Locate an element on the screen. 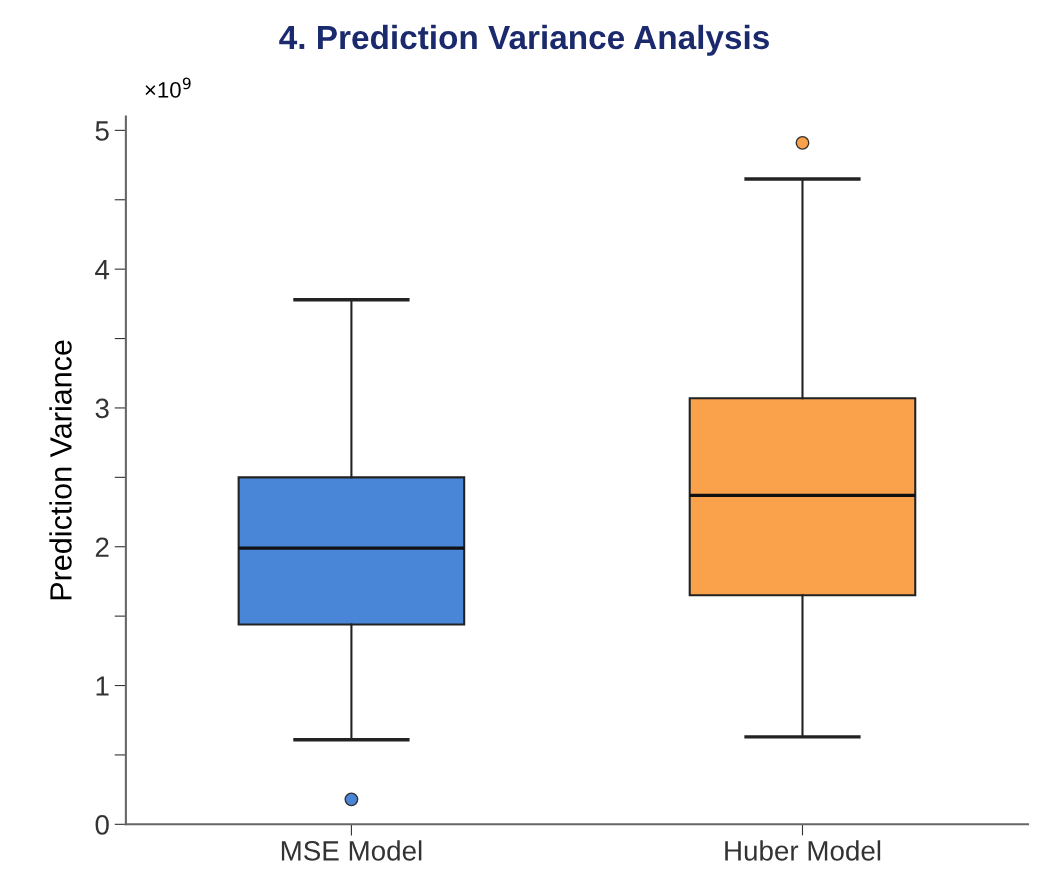 The width and height of the screenshot is (1049, 896). x-tick-label: Huber Model is located at coordinates (803, 850).